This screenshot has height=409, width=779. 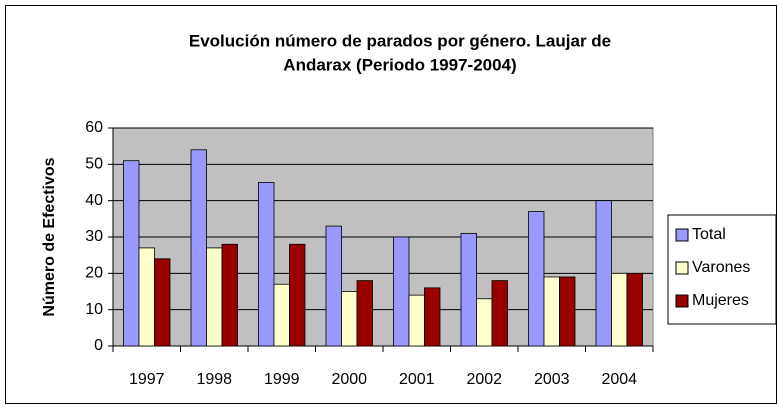 What do you see at coordinates (214, 379) in the screenshot?
I see `x-tick-label: 1998` at bounding box center [214, 379].